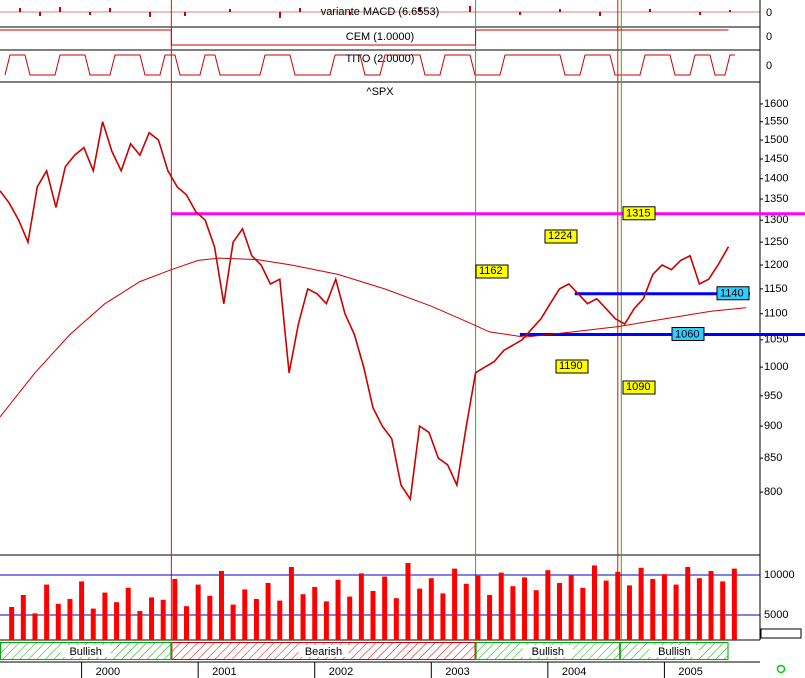 The image size is (805, 678). What do you see at coordinates (776, 199) in the screenshot?
I see `y-tick-label: 1350` at bounding box center [776, 199].